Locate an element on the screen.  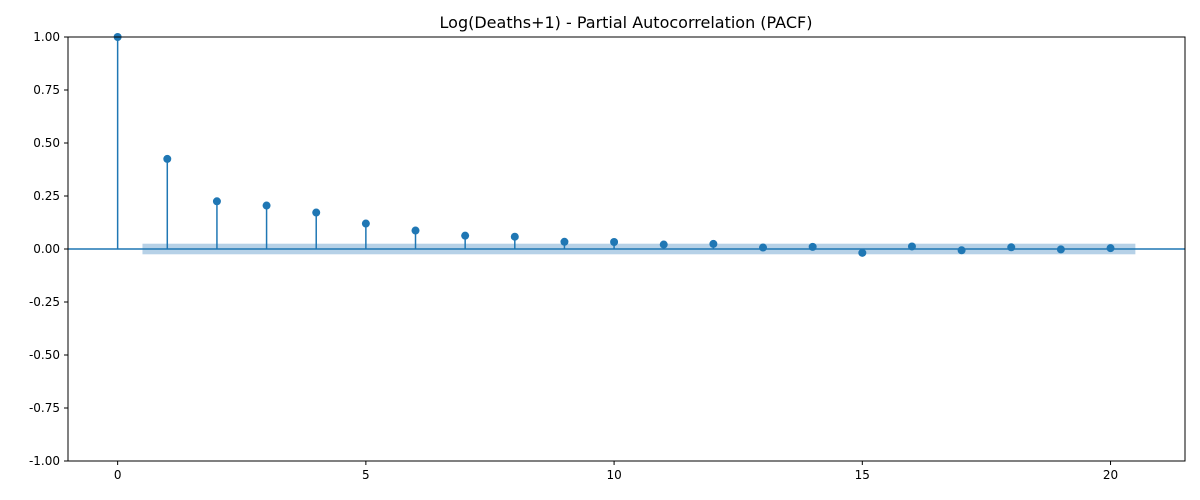
y-tick-label-1.00: 1.00 is located at coordinates (46, 37).